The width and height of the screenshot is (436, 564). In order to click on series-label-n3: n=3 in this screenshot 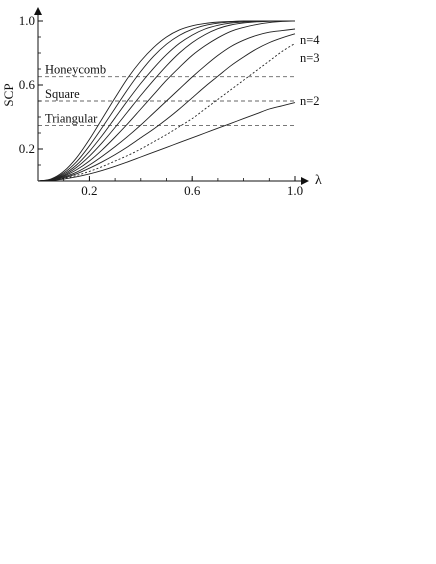, I will do `click(310, 58)`.